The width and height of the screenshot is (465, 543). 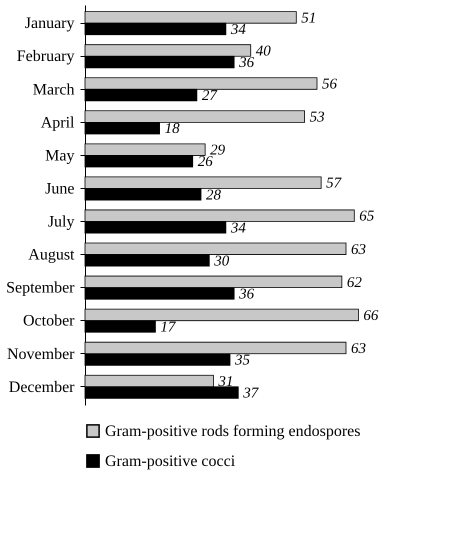 What do you see at coordinates (233, 431) in the screenshot?
I see `legend-label: Gram-positive rods forming endospores` at bounding box center [233, 431].